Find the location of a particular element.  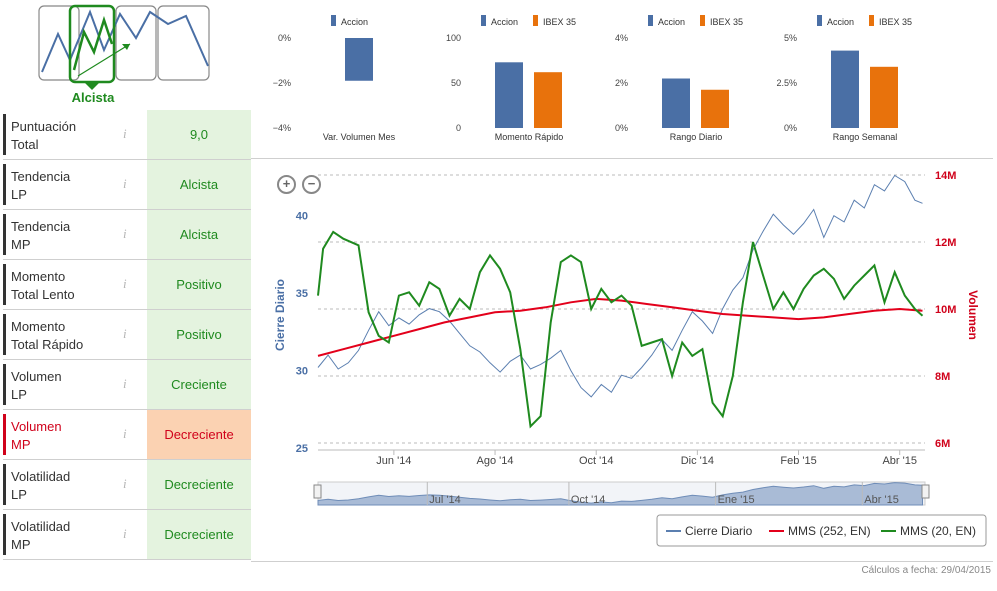

metric-row: Volatilidad LP i Decreciente is located at coordinates (127, 485).